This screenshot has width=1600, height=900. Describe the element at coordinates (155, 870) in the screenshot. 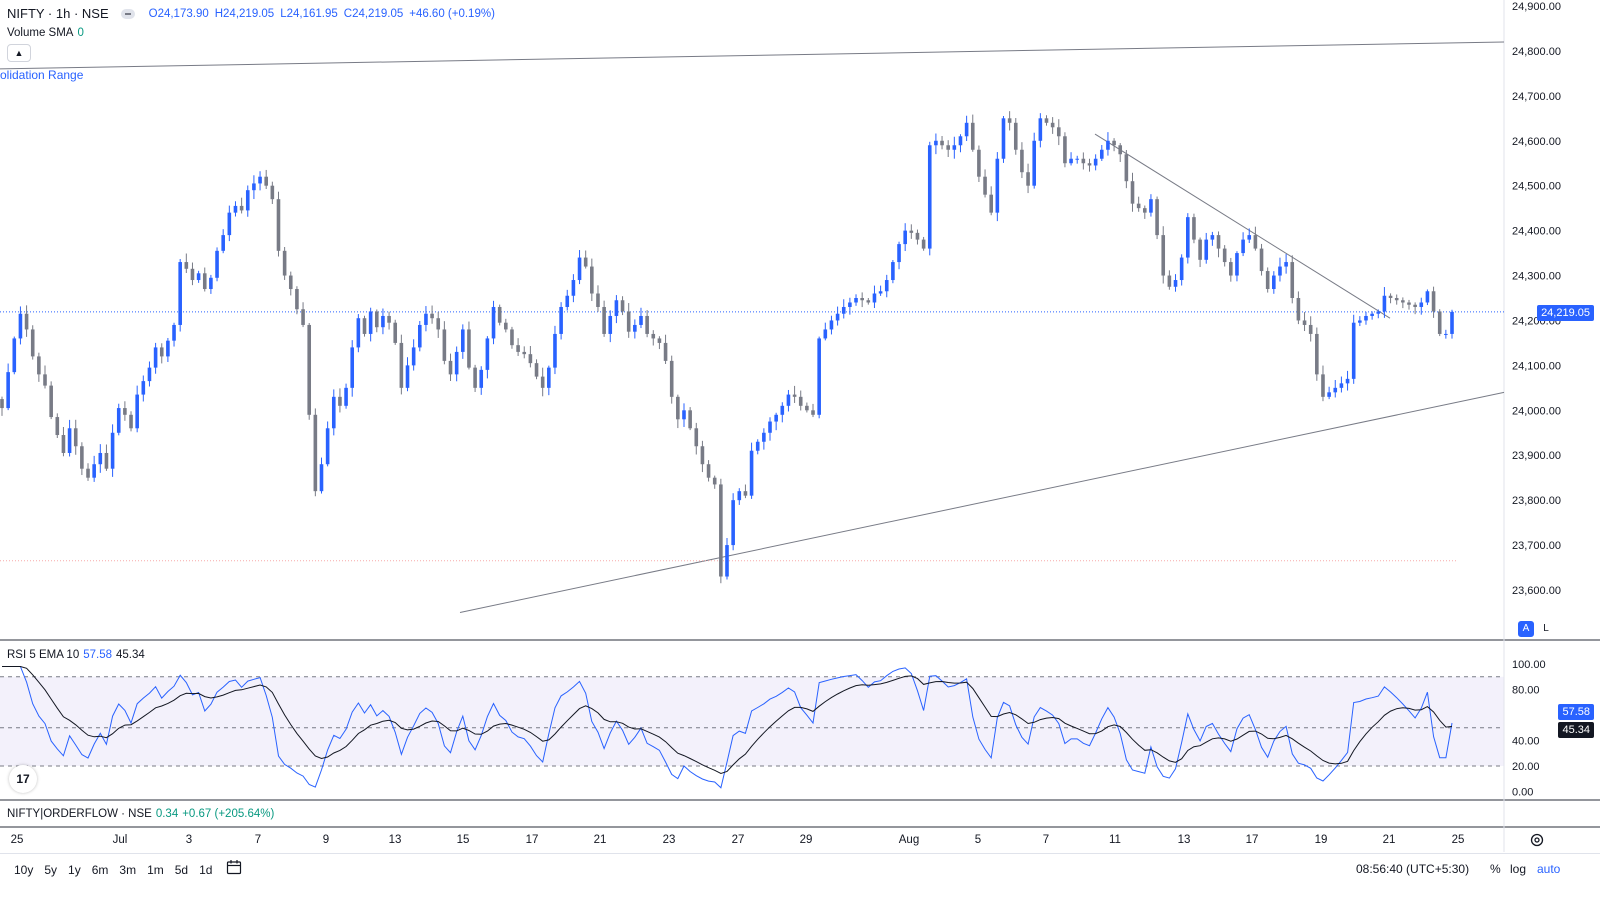

I see `range-button-1m: 1m` at that location.